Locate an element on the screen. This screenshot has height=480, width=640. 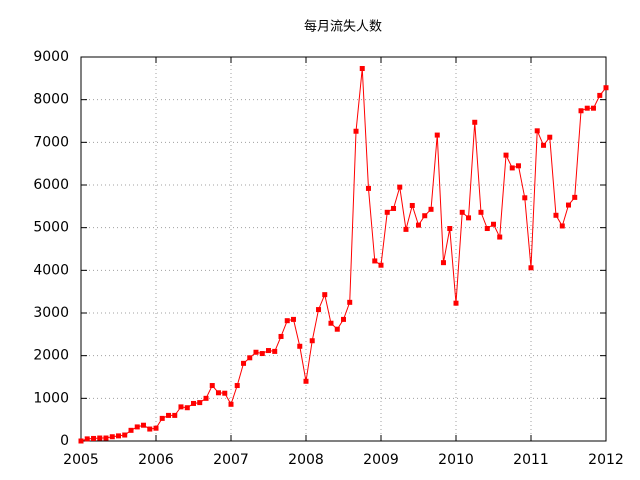
chart-title: 每月流失人数 is located at coordinates (343, 27).